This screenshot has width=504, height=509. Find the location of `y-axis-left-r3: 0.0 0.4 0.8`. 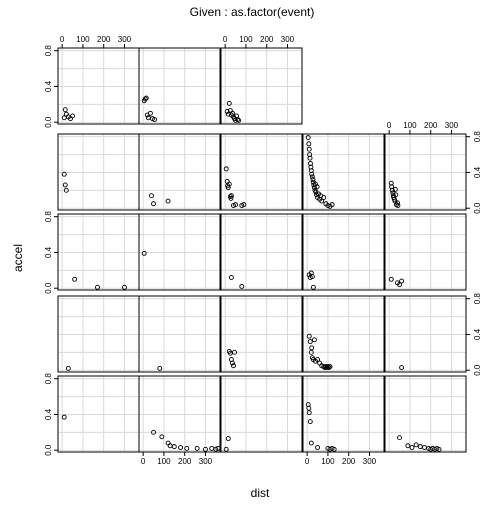

y-axis-left-r3: 0.0 0.4 0.8 is located at coordinates (51, 252).